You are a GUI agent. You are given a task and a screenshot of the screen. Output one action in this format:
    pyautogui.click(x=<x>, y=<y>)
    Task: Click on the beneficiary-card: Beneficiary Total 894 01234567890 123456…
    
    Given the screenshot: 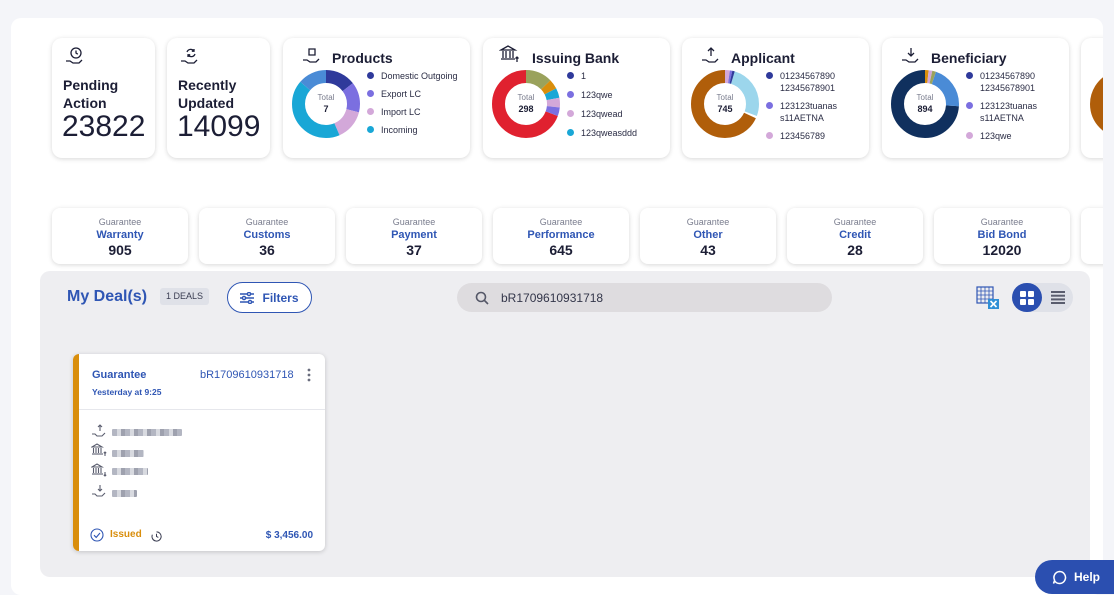 What is the action you would take?
    pyautogui.click(x=975, y=98)
    